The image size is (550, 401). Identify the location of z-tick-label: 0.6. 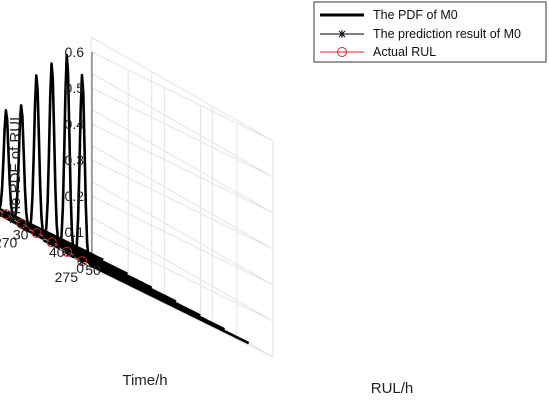
(75, 52).